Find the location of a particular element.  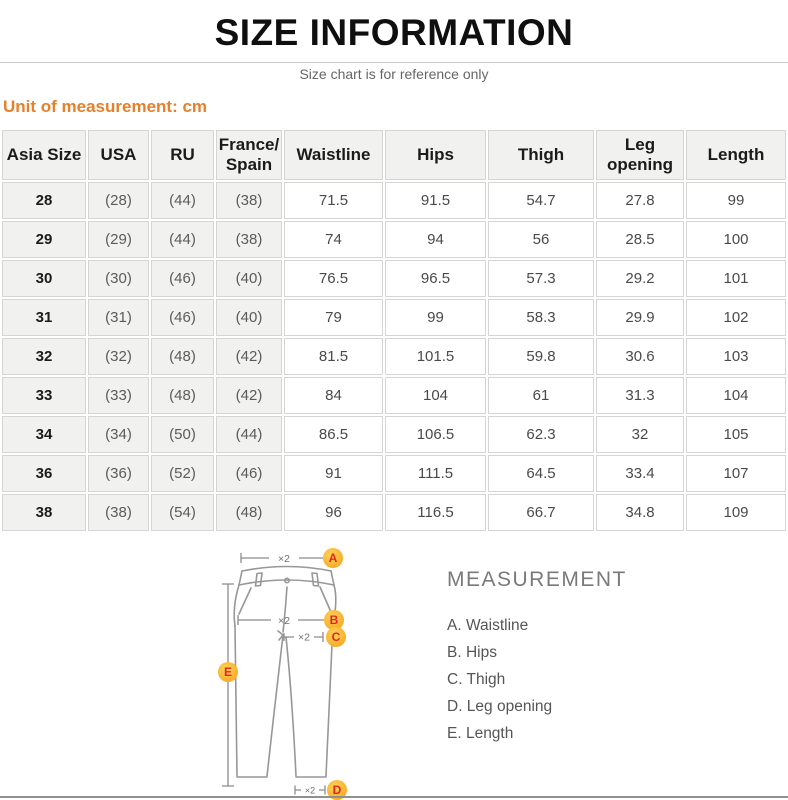

size-cell: 62.3 is located at coordinates (541, 434).